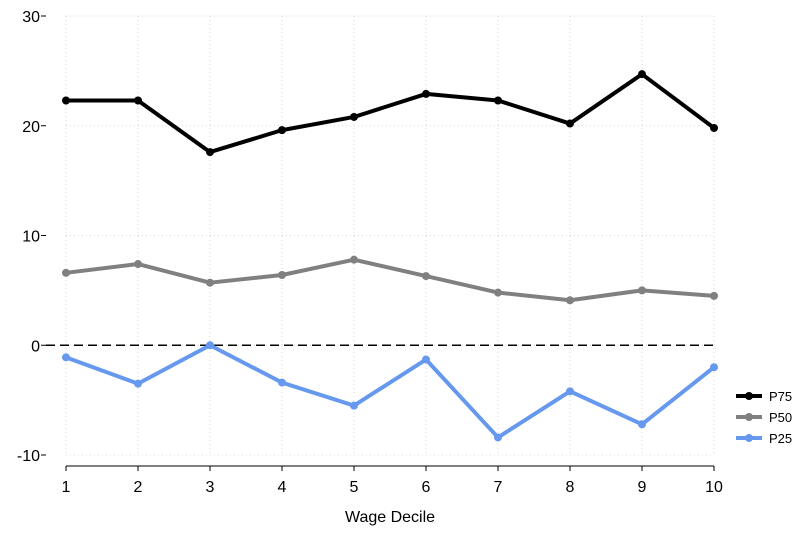  Describe the element at coordinates (390, 517) in the screenshot. I see `x-axis-title: Wage Decile` at that location.